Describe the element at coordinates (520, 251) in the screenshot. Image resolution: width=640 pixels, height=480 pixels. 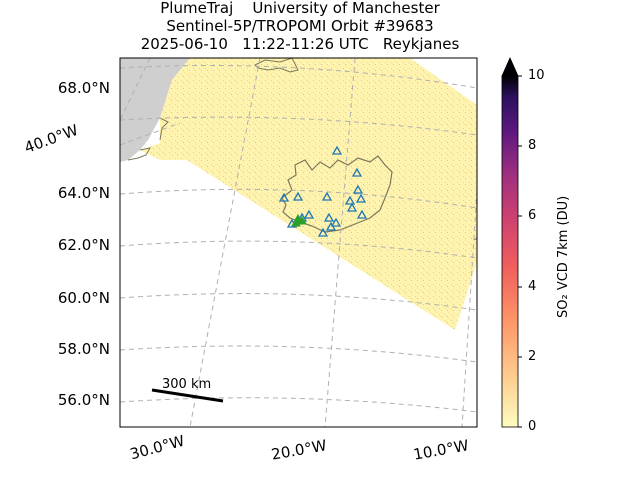
I see `colorbar-ticks` at that location.